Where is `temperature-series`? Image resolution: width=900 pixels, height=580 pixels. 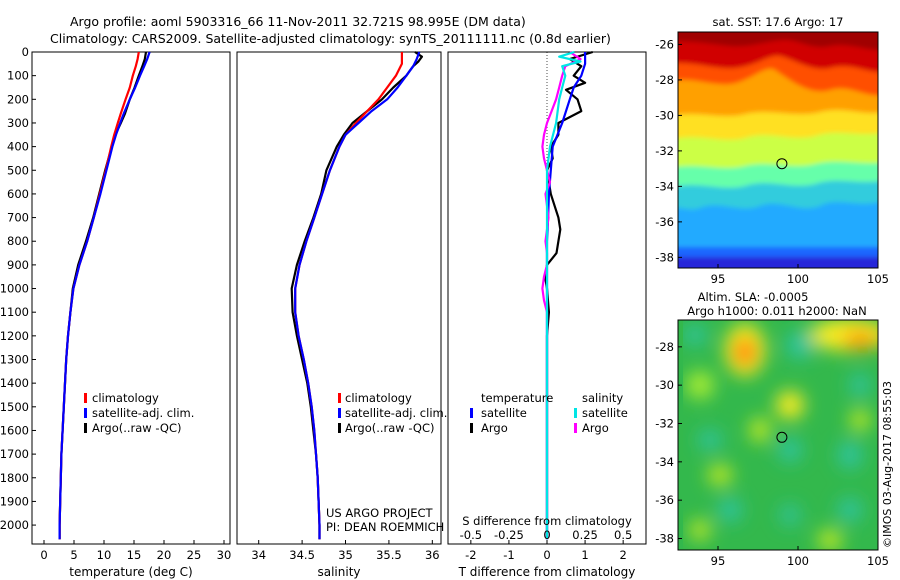 temperature-series is located at coordinates (104, 295).